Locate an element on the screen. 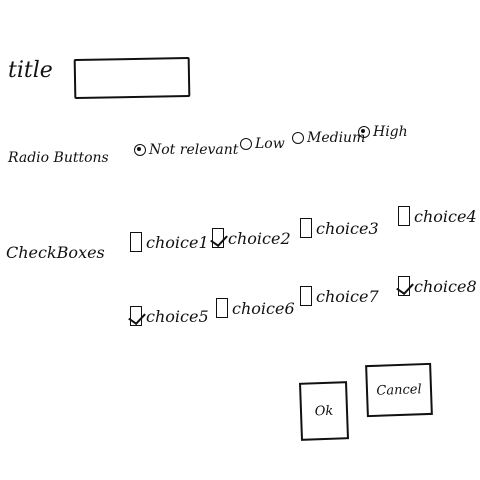  checkbox-choice3: choice3 is located at coordinates (339, 228).